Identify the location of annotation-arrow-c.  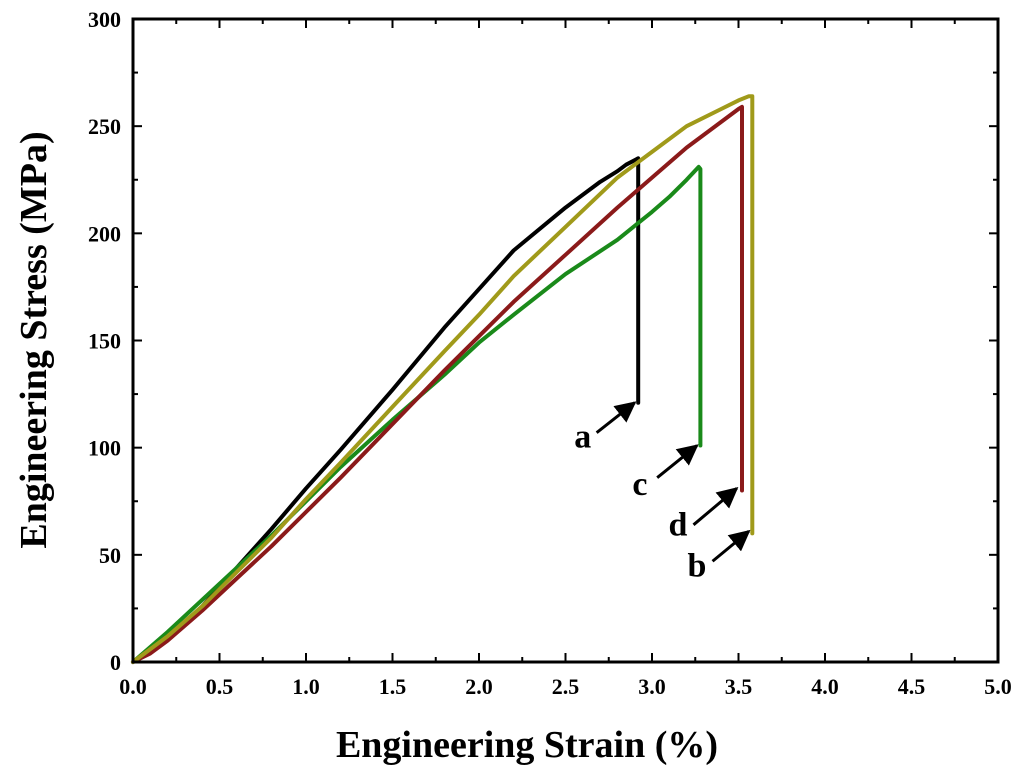
(677, 461).